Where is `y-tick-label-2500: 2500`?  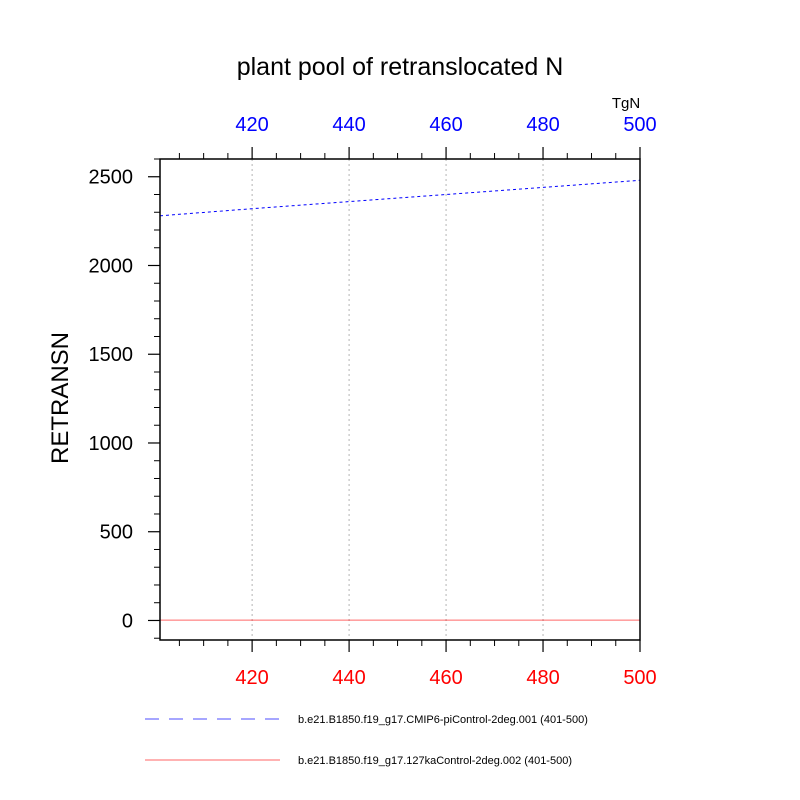 y-tick-label-2500: 2500 is located at coordinates (111, 178).